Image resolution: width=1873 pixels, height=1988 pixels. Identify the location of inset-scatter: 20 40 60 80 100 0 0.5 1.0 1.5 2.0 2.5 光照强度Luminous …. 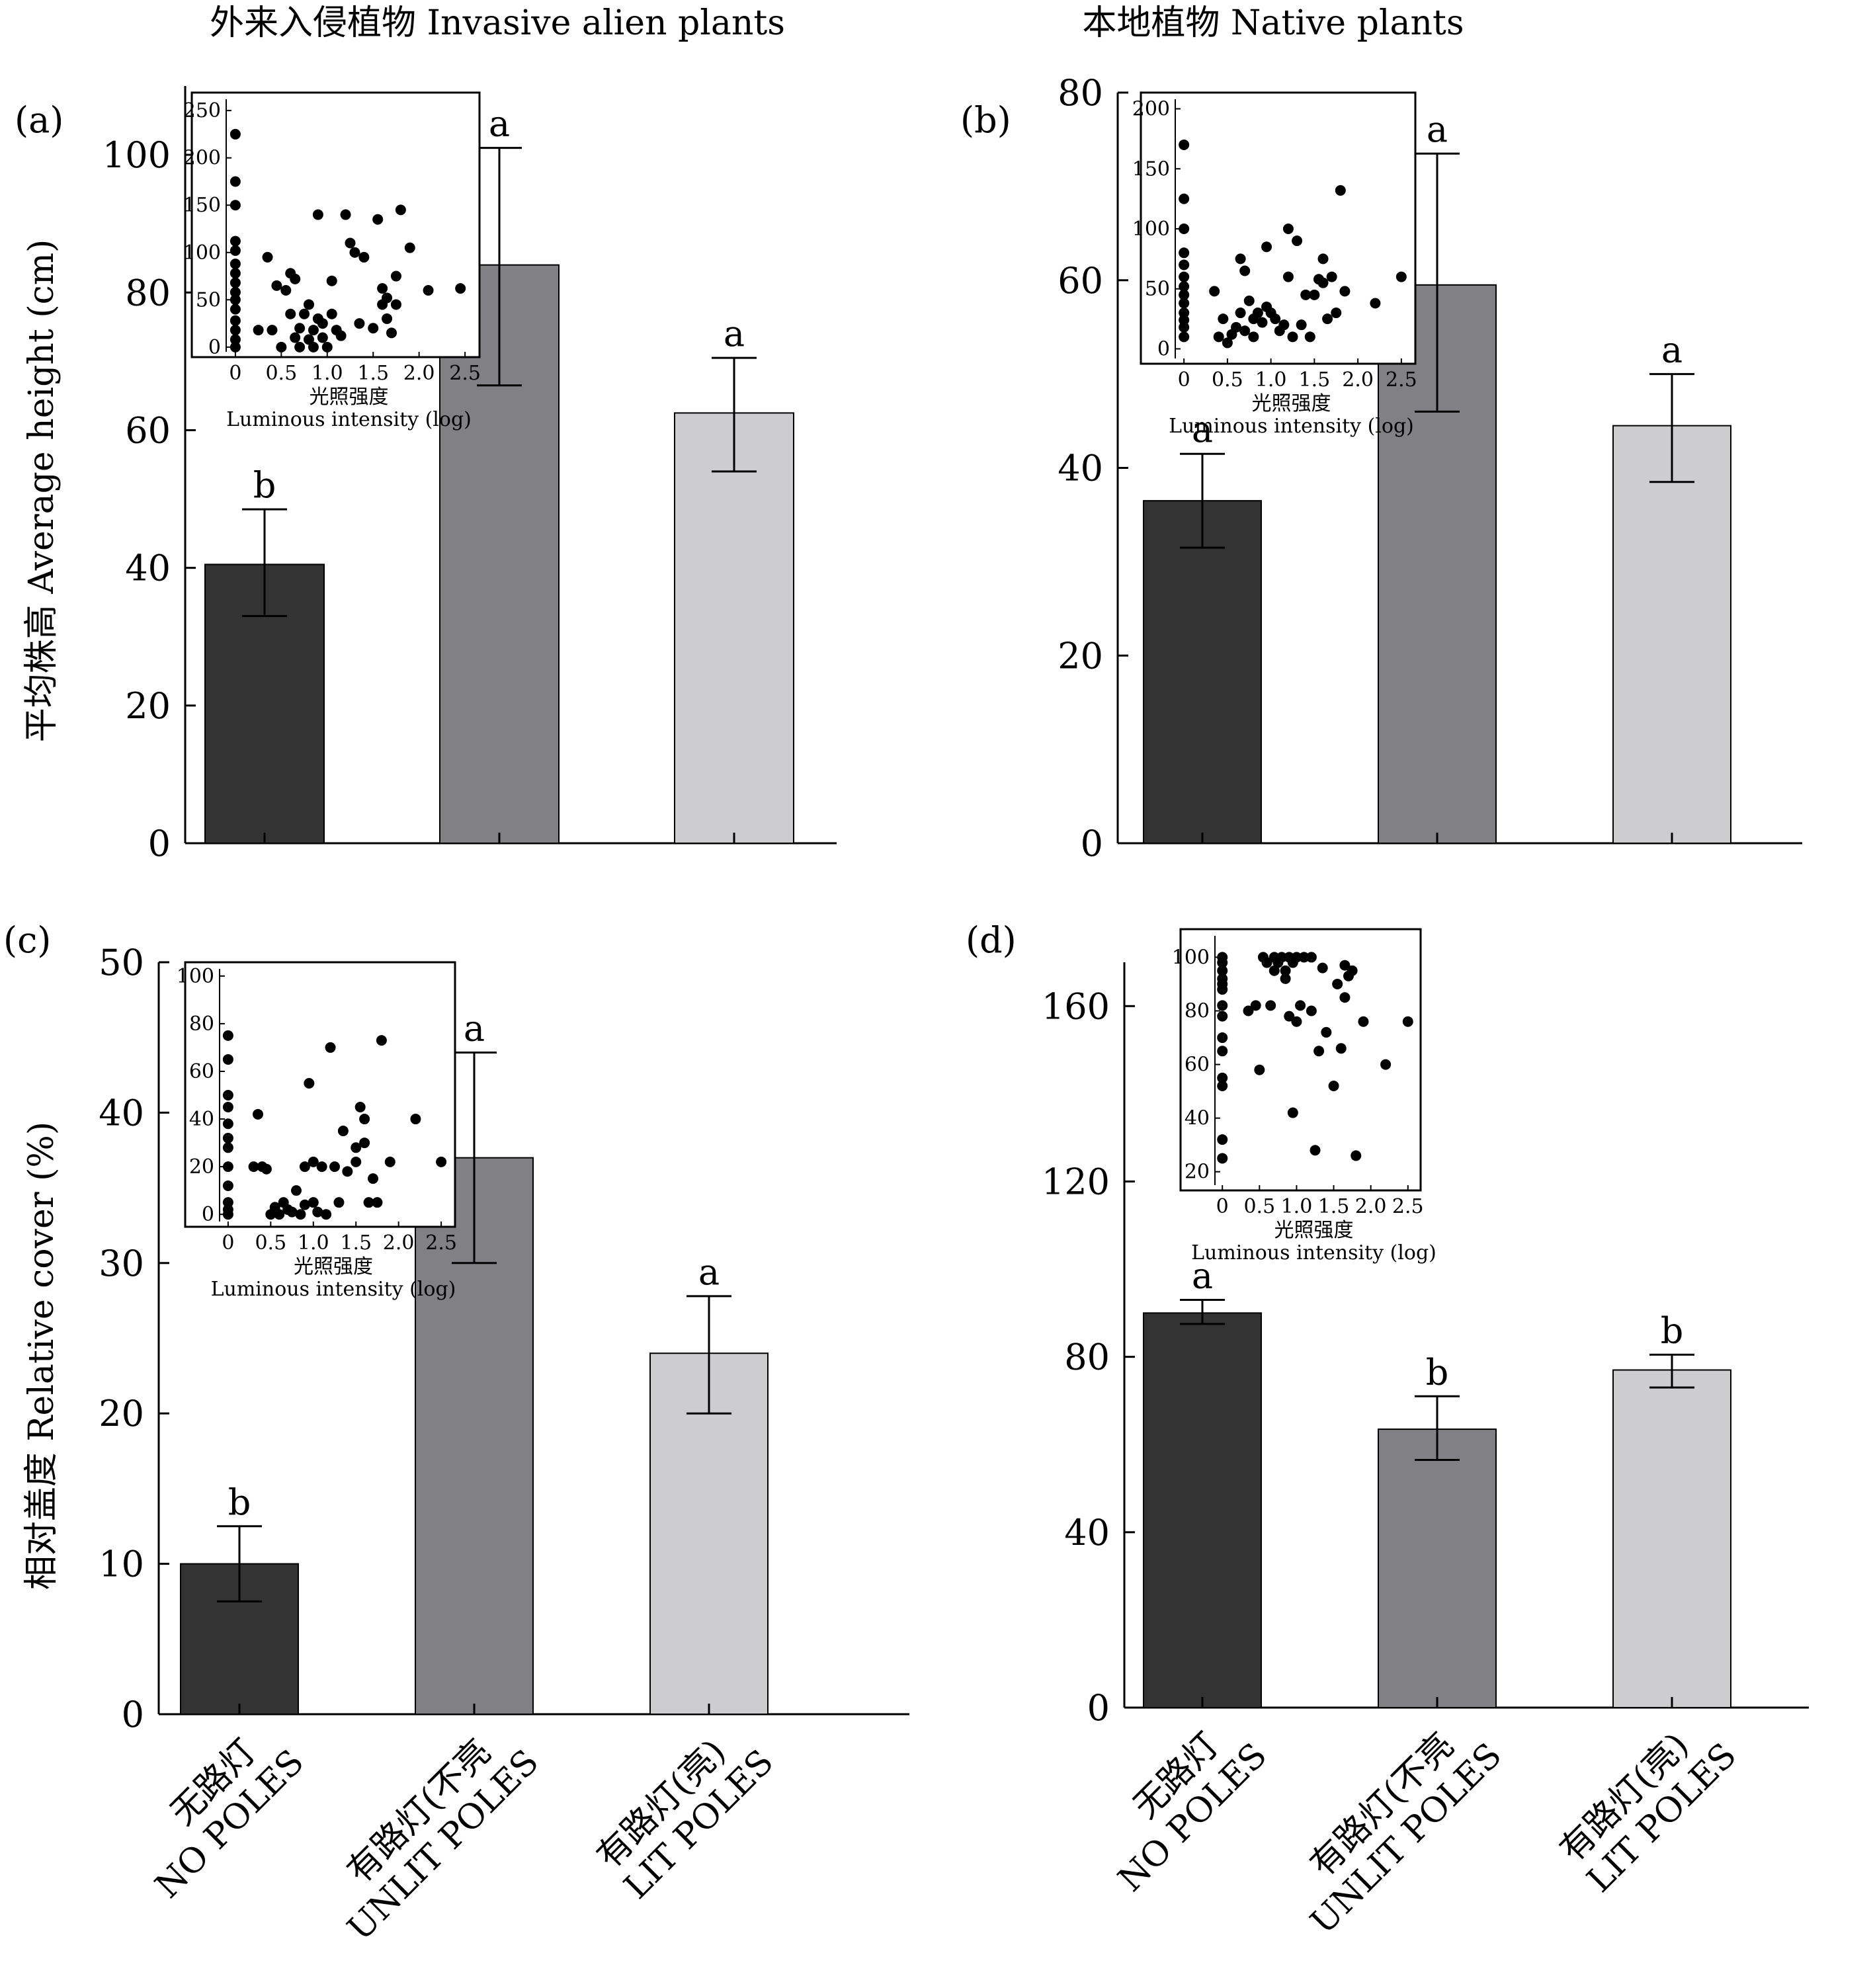
(1304, 1096).